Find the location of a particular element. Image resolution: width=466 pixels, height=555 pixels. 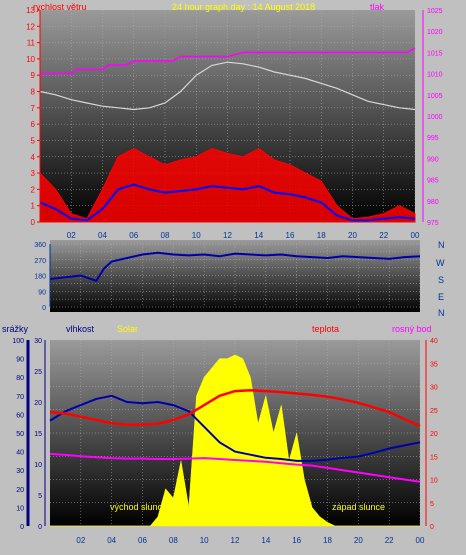

pressure-tick-label: 995 is located at coordinates (433, 138).